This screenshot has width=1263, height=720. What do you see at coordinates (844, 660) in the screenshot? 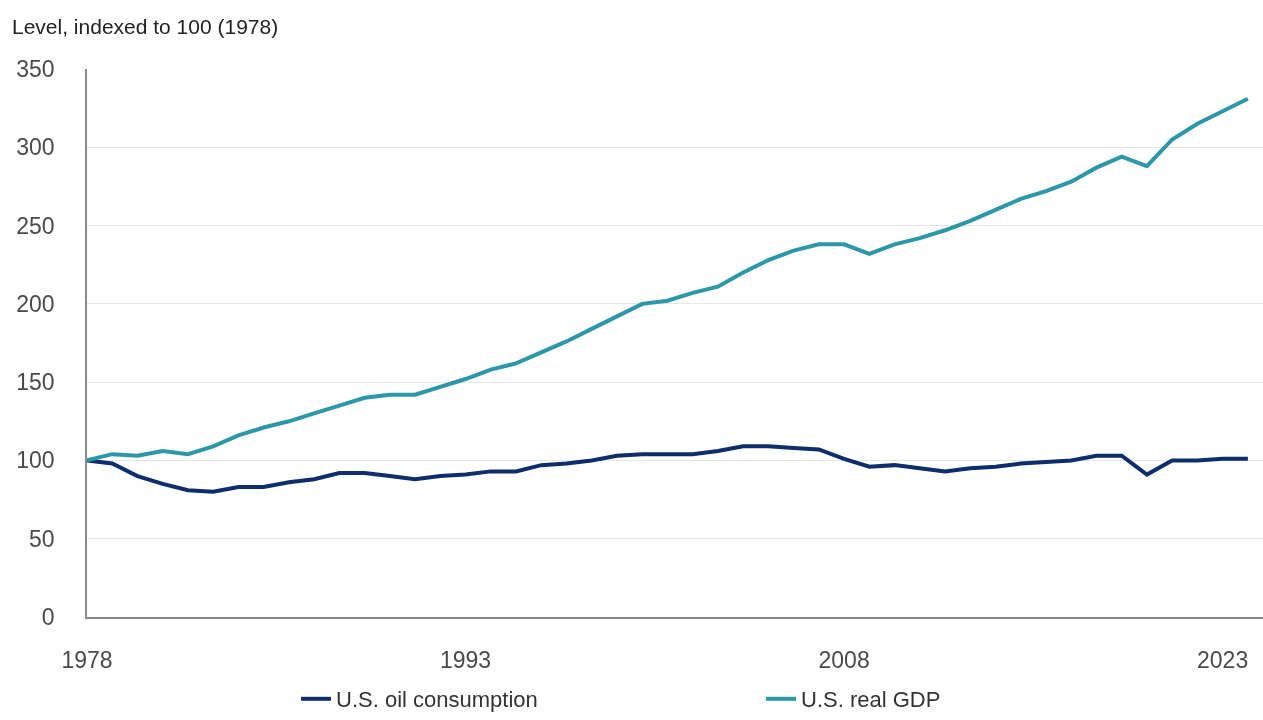
I see `x-tick-label: 2008` at bounding box center [844, 660].